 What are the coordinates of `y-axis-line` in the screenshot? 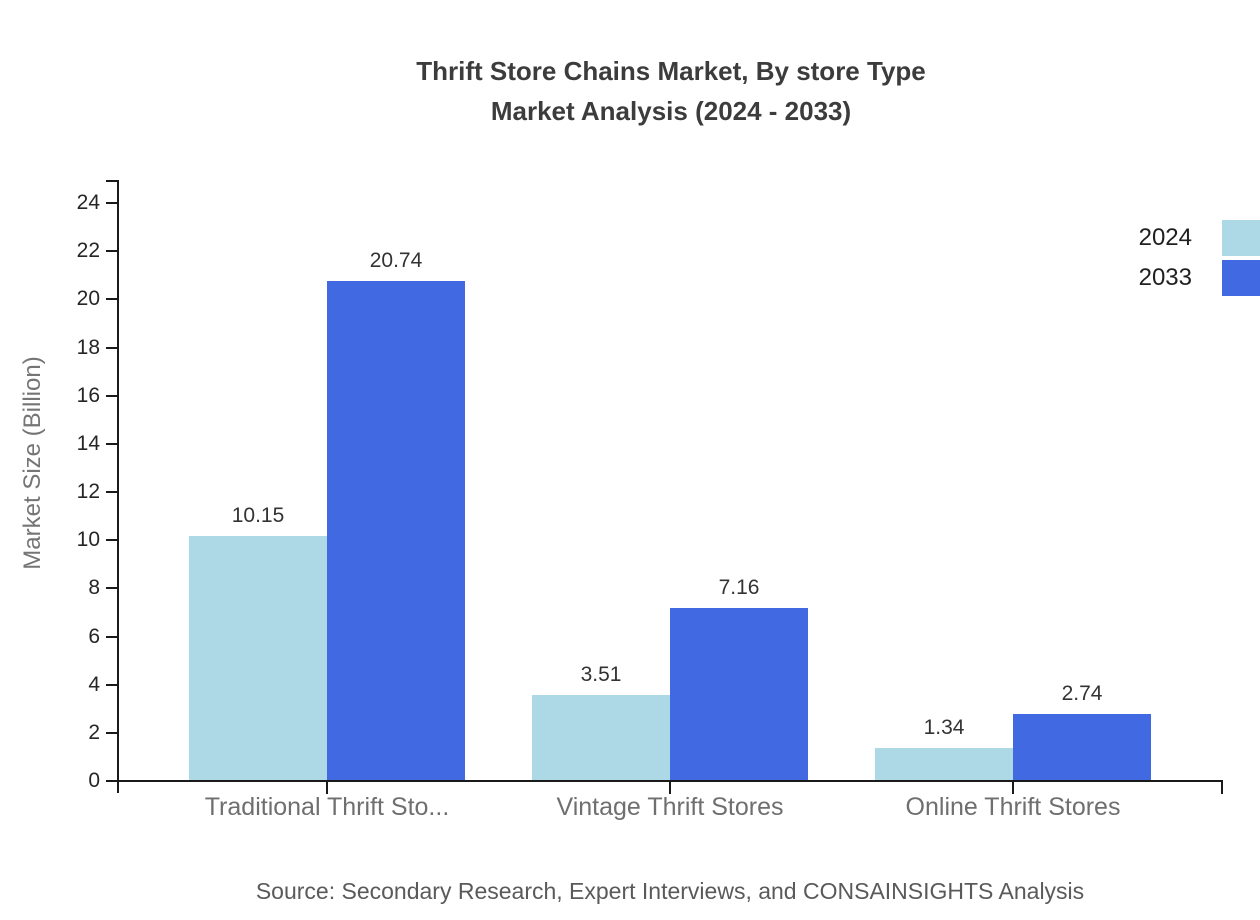 It's located at (118, 486).